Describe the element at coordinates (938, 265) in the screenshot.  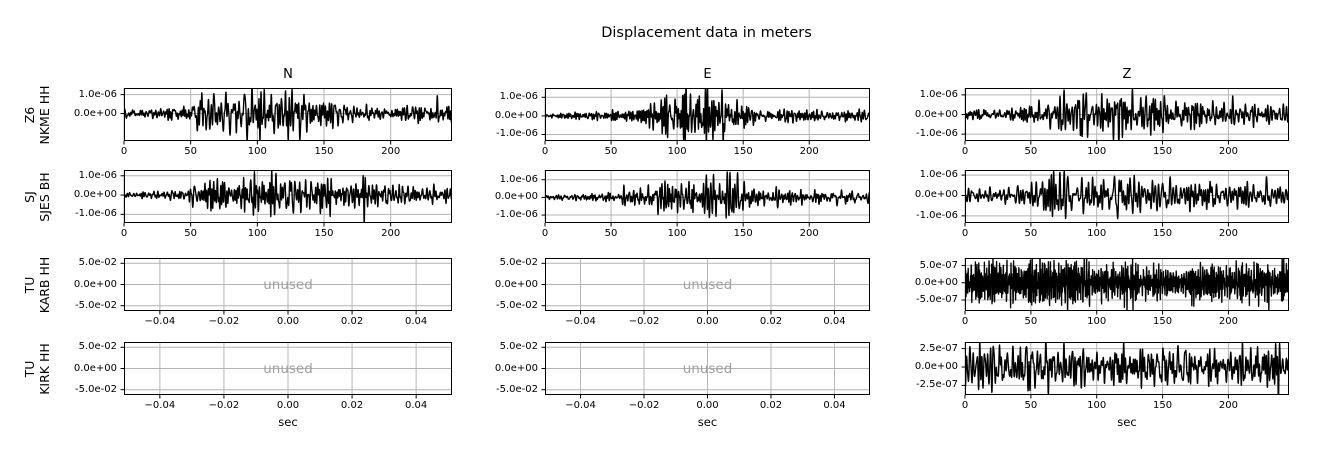
I see `y-tick-label: 5.0e-07` at that location.